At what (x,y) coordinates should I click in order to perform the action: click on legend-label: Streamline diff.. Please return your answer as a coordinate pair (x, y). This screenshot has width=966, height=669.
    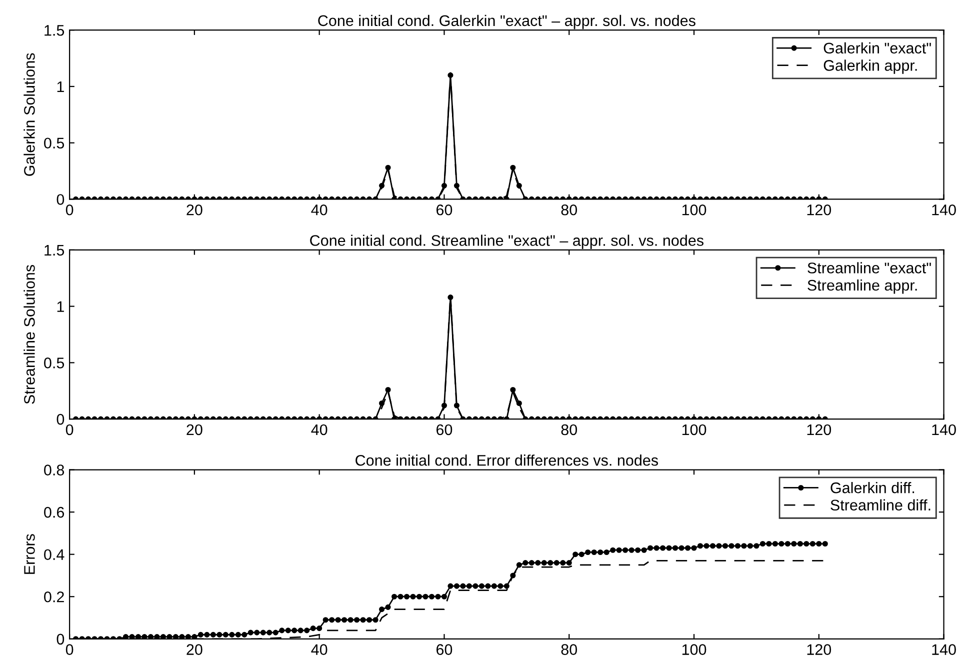
    Looking at the image, I should click on (880, 505).